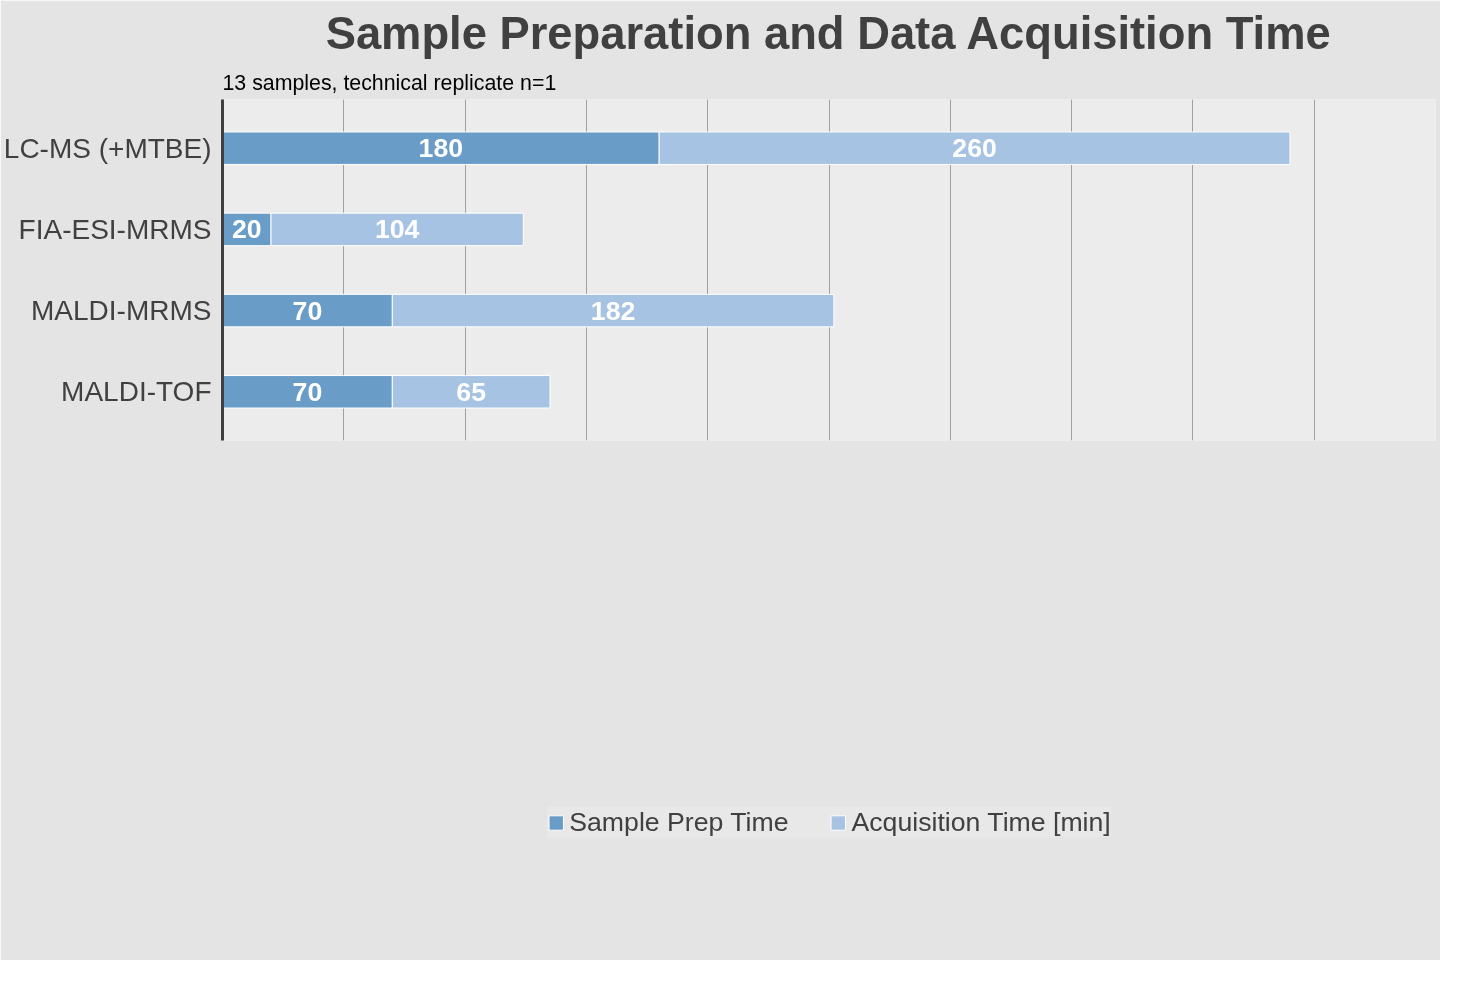 The width and height of the screenshot is (1466, 983). Describe the element at coordinates (471, 391) in the screenshot. I see `data-label: 65` at that location.